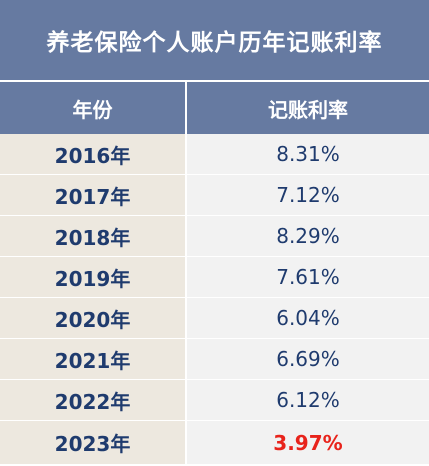 This screenshot has height=466, width=429. I want to click on table-row: 2019年 7.61%, so click(214, 277).